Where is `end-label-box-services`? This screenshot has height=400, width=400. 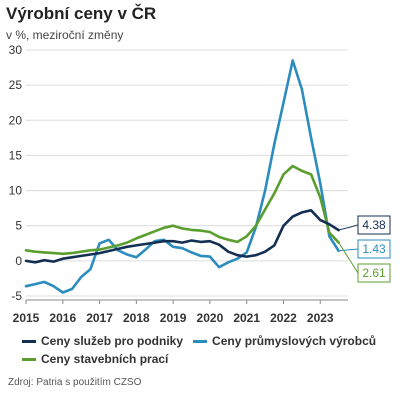 end-label-box-services is located at coordinates (374, 225).